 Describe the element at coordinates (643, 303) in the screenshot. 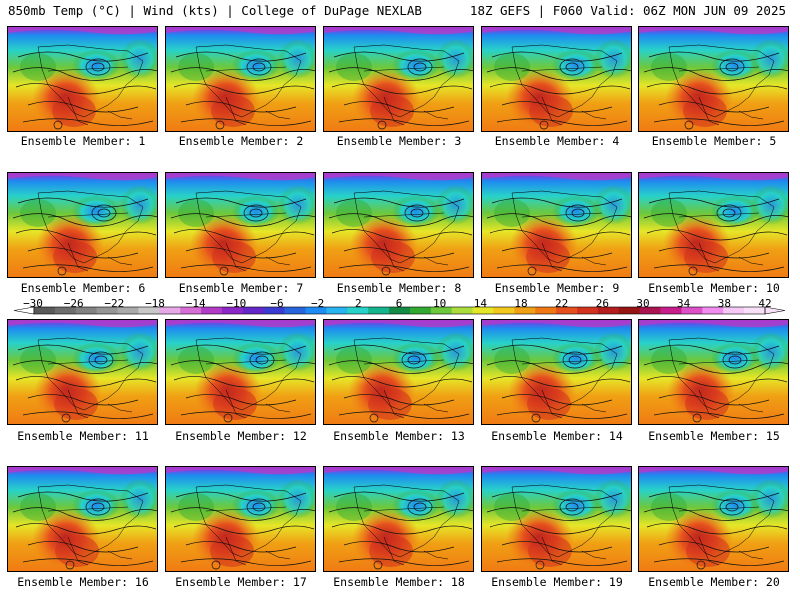

I see `colorbar-tick-label: 30` at that location.